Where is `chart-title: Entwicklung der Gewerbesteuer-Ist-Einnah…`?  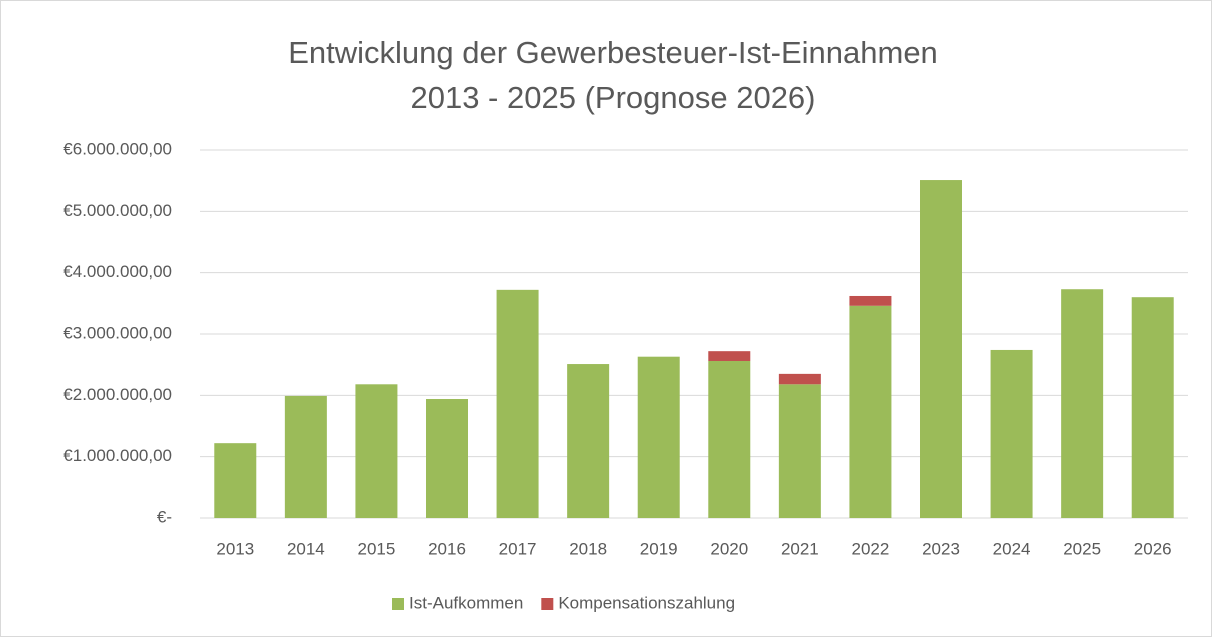
chart-title: Entwicklung der Gewerbesteuer-Ist-Einnah… is located at coordinates (613, 52).